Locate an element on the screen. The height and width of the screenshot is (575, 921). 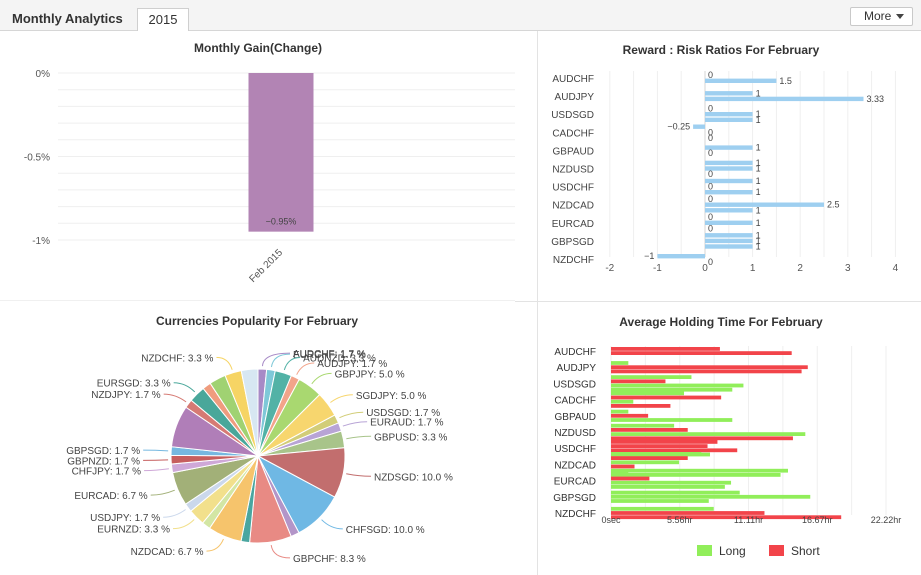
data-label: −0.25 is located at coordinates (678, 127).